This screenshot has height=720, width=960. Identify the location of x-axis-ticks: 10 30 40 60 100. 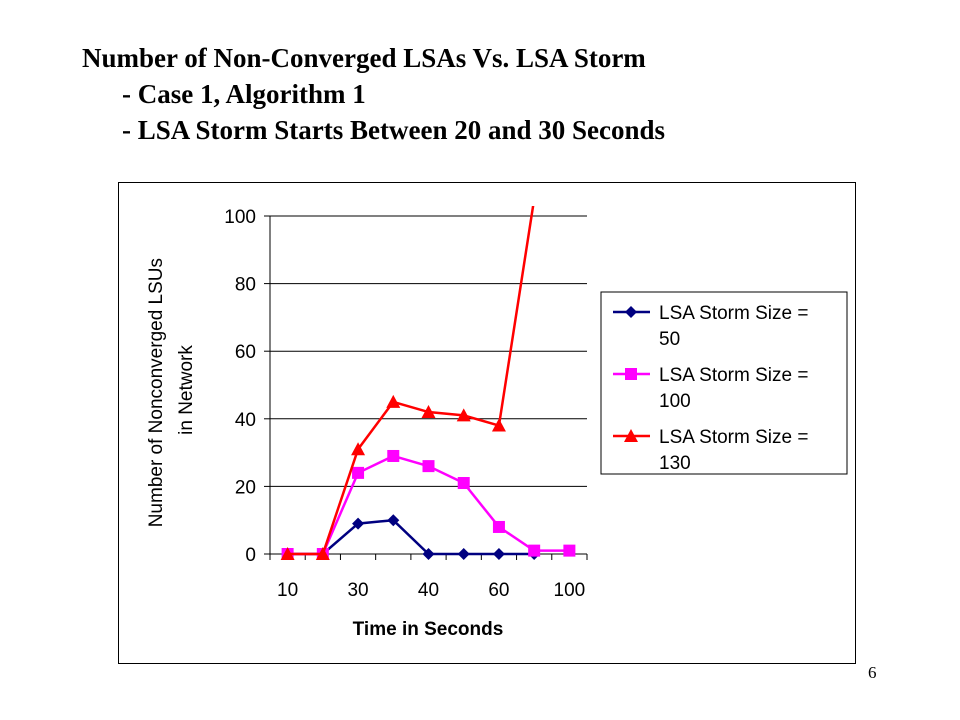
(428, 577).